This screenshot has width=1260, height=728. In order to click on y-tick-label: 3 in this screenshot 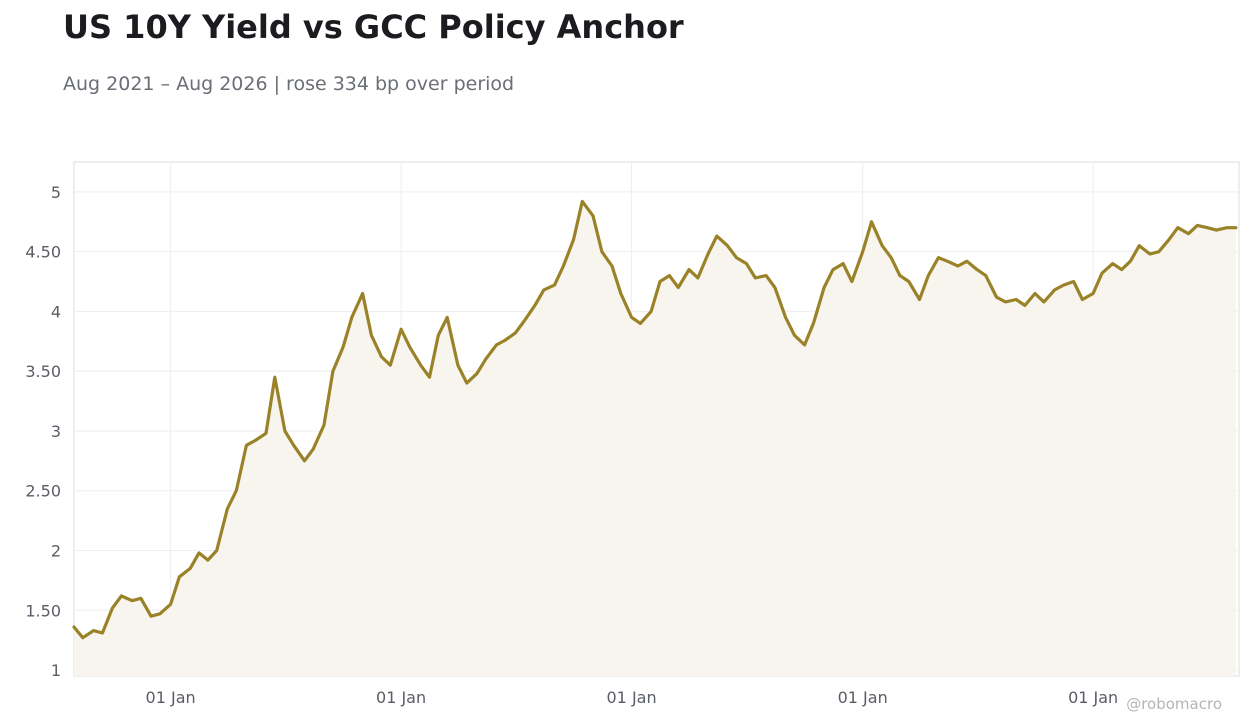, I will do `click(56, 431)`.